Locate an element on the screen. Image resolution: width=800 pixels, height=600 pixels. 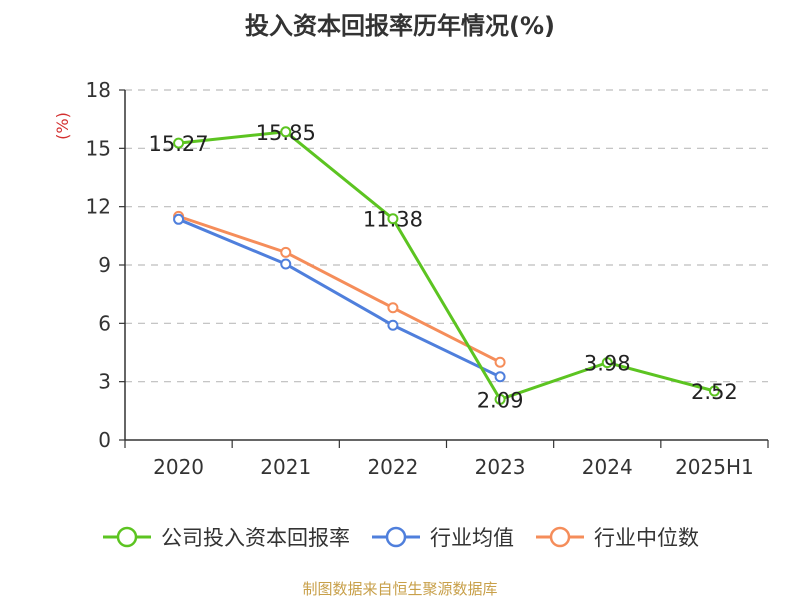
legend: 公司投入资本回报率 行业均值 行业中位数 is located at coordinates (400, 537).